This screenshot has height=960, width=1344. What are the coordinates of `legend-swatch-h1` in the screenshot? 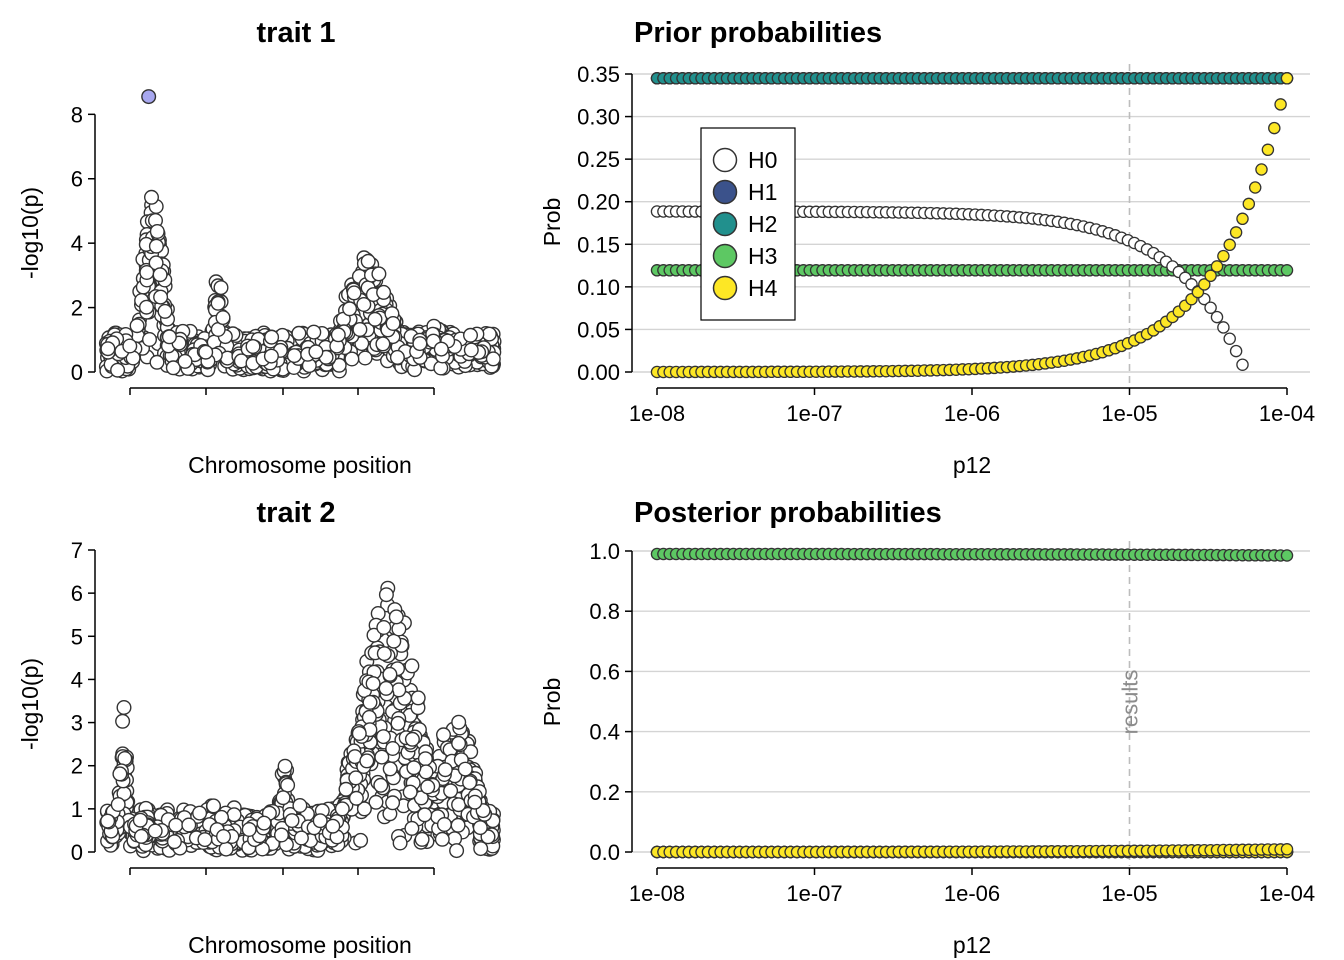 It's located at (725, 192).